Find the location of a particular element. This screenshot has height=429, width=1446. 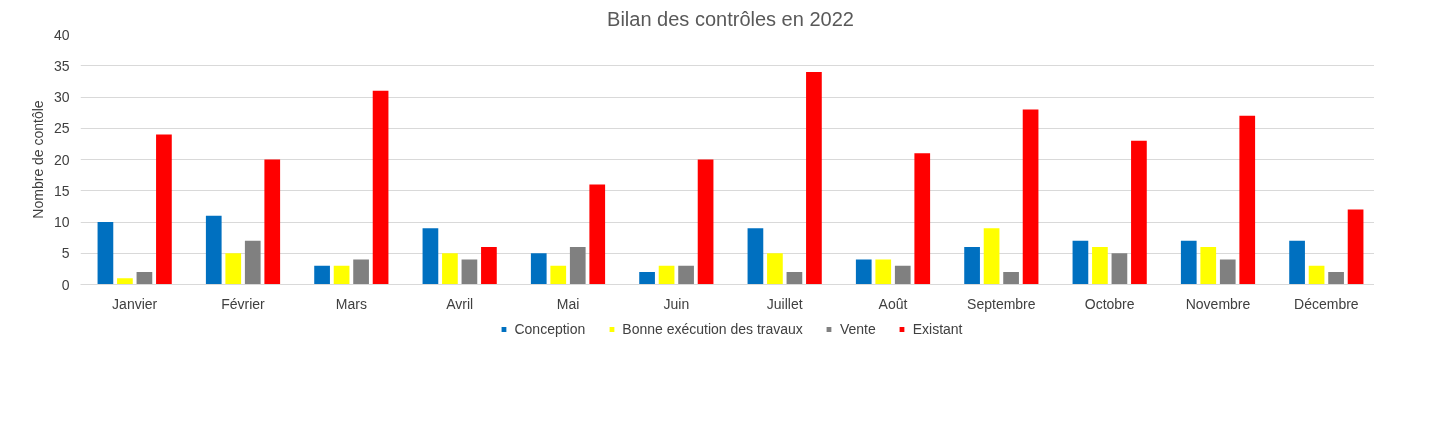

chart-title: Bilan des contrôles en 2022 is located at coordinates (730, 18).